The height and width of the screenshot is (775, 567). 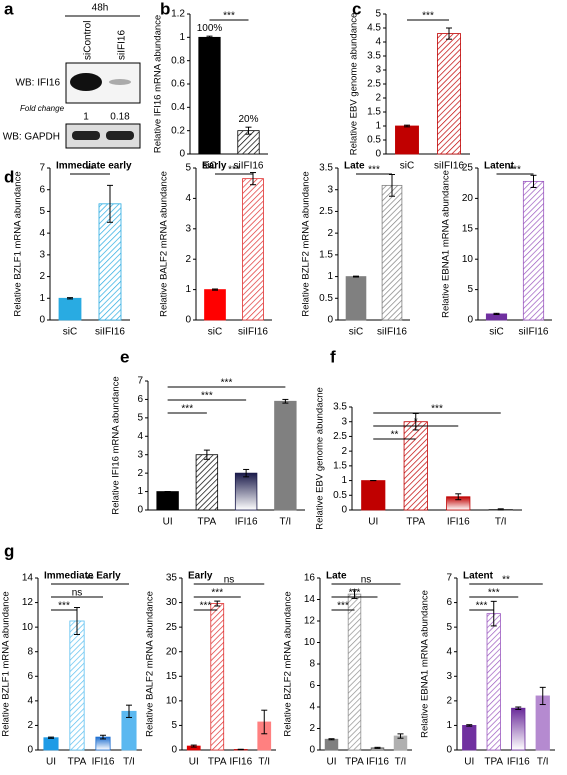 I want to click on y-tick-label: 25, so click(x=172, y=627).